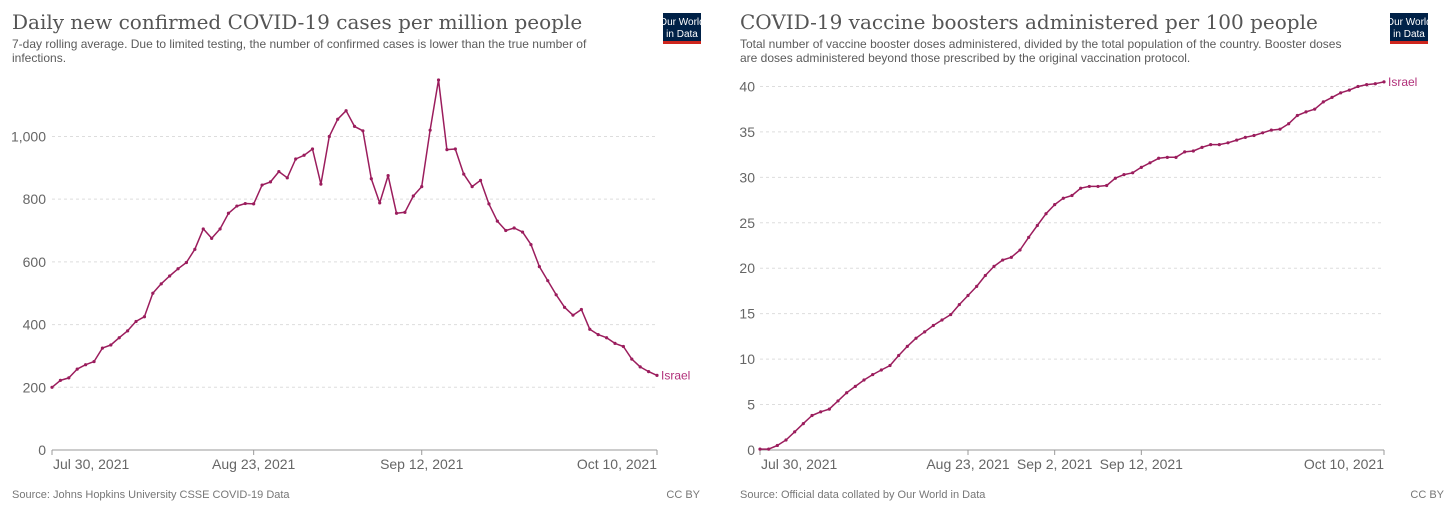 This screenshot has width=1456, height=514. Describe the element at coordinates (681, 22) in the screenshot. I see `logo-text: Our World` at that location.